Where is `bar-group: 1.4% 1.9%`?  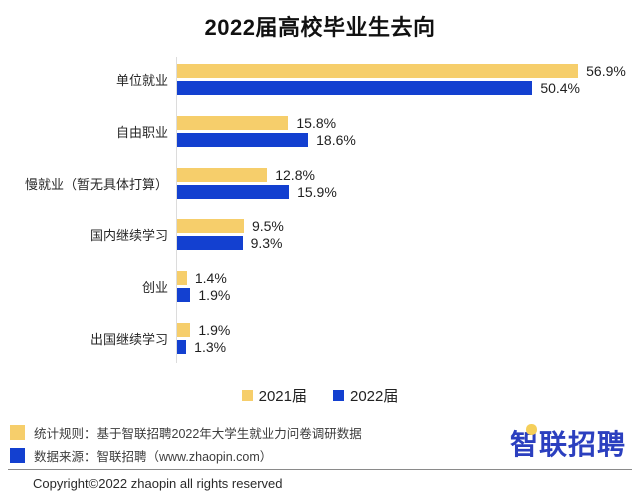 bar-group: 1.4% 1.9% is located at coordinates (408, 287).